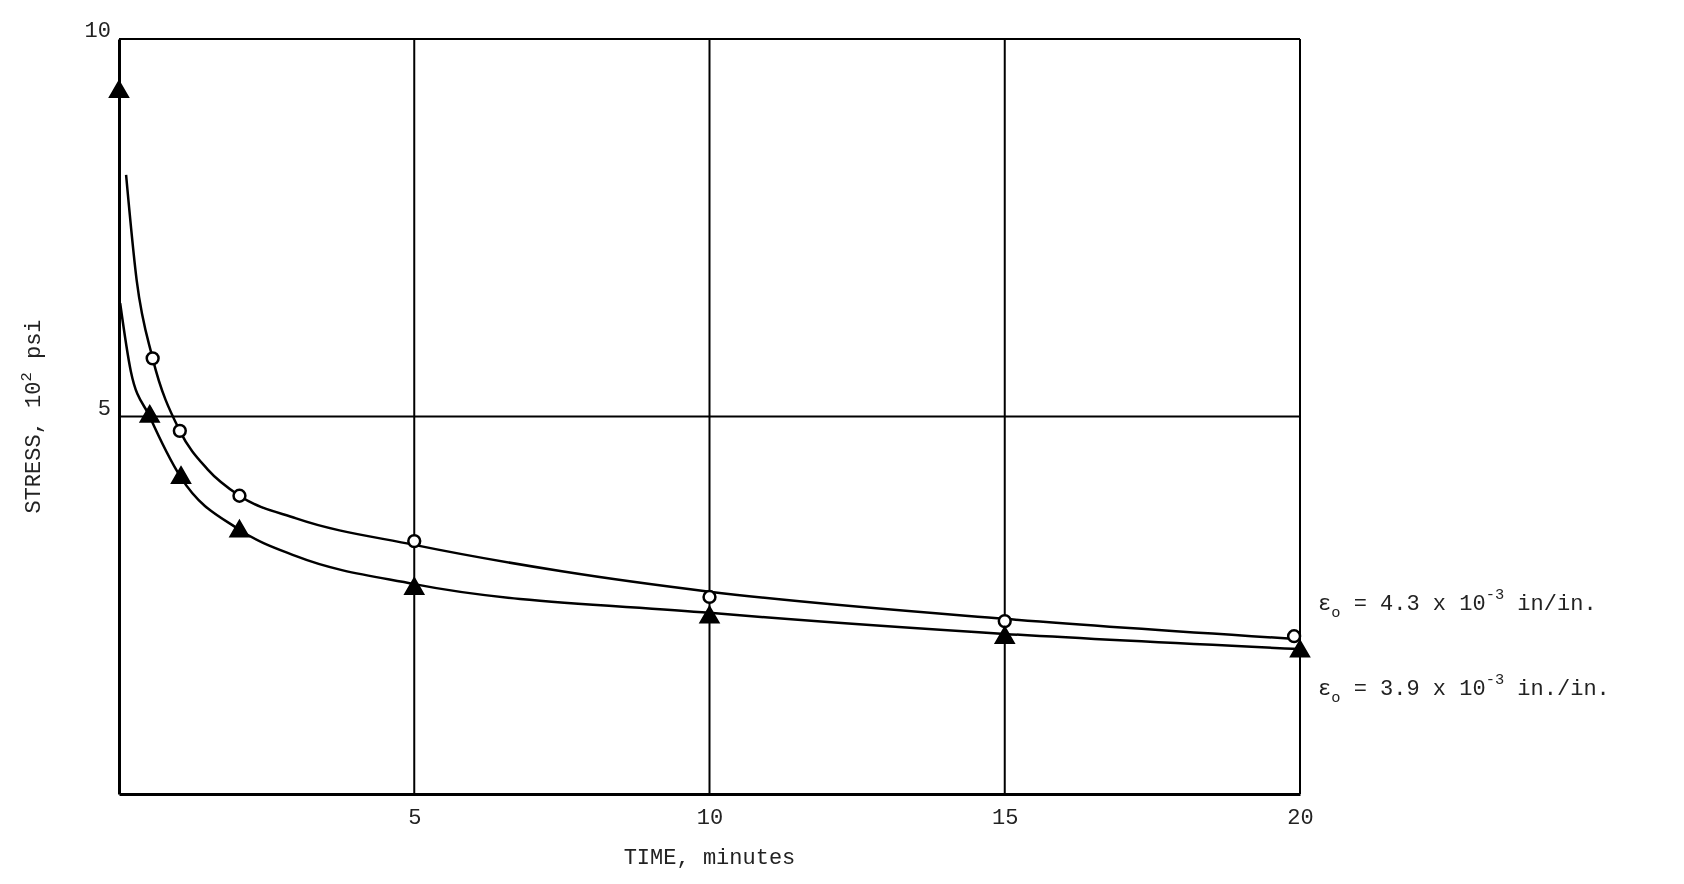 This screenshot has width=1684, height=884. Describe the element at coordinates (710, 818) in the screenshot. I see `x-tick-label: 10` at that location.